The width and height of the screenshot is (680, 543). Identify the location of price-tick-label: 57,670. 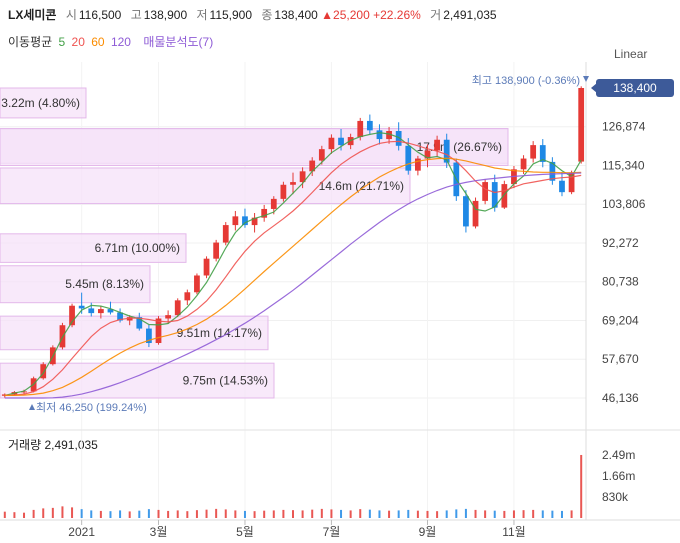
(620, 359).